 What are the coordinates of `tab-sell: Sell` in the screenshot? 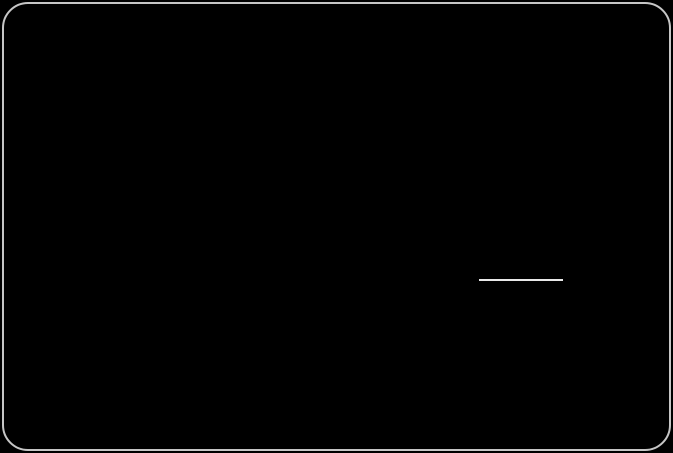 It's located at (610, 292).